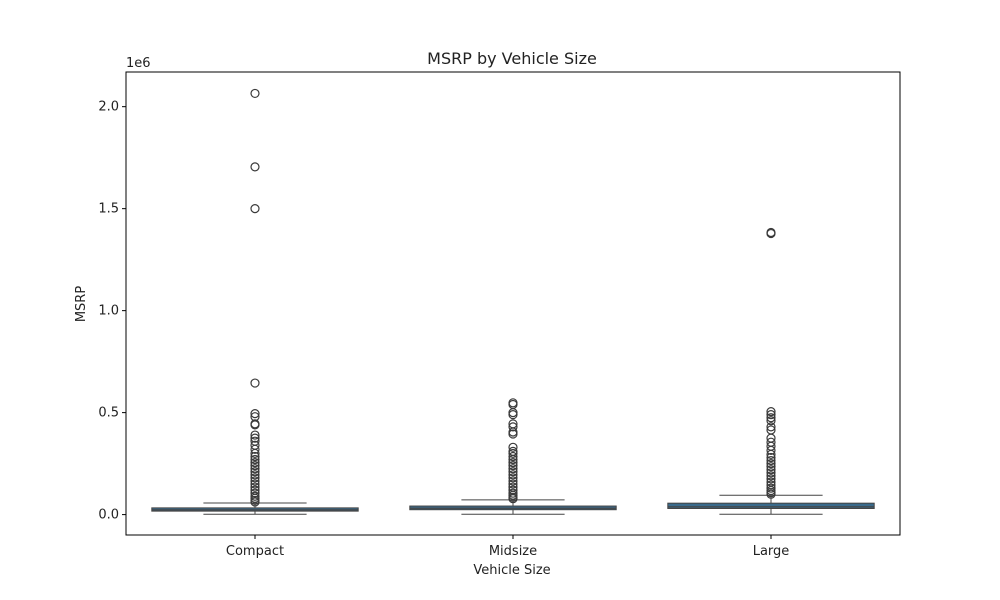 The height and width of the screenshot is (600, 1000). Describe the element at coordinates (108, 107) in the screenshot. I see `y-tick-label: 2.0` at that location.